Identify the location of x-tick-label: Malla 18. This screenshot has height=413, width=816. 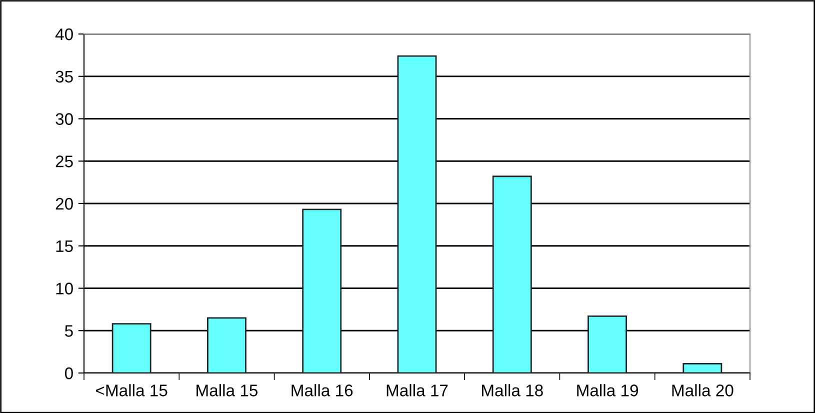
(512, 390).